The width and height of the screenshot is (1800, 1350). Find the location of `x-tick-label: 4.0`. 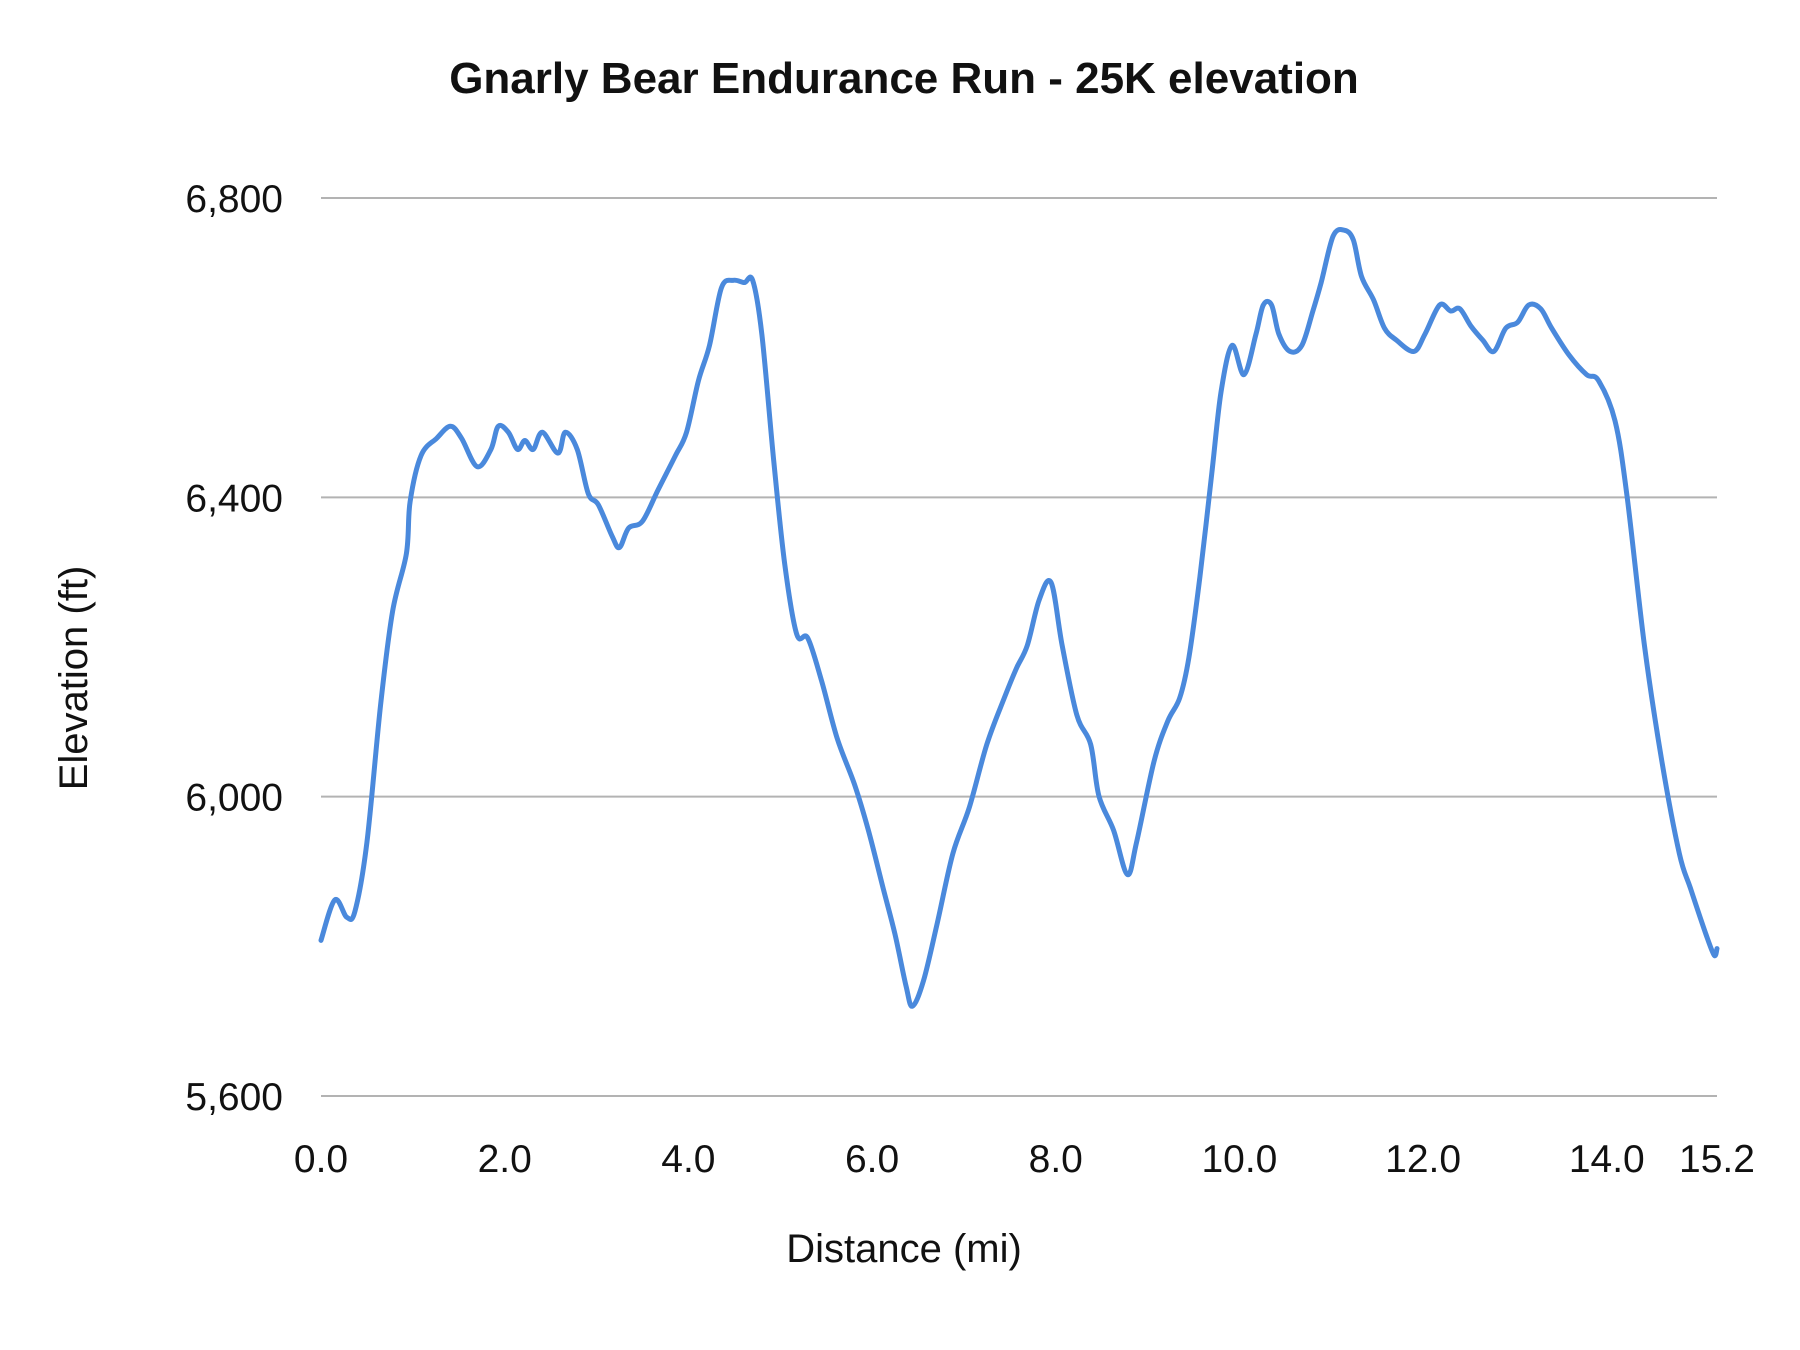

x-tick-label: 4.0 is located at coordinates (688, 1159).